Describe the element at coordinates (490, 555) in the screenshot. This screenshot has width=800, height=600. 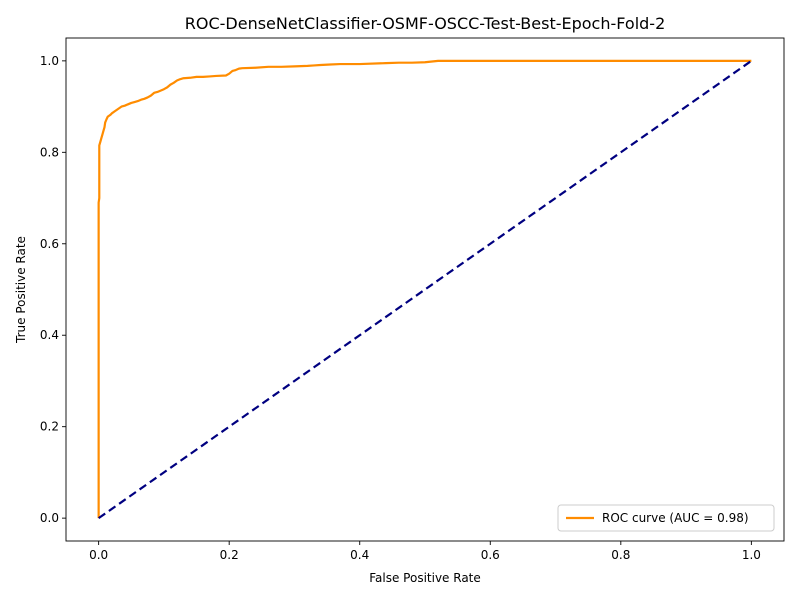
I see `x-tick-label: 0.6` at that location.